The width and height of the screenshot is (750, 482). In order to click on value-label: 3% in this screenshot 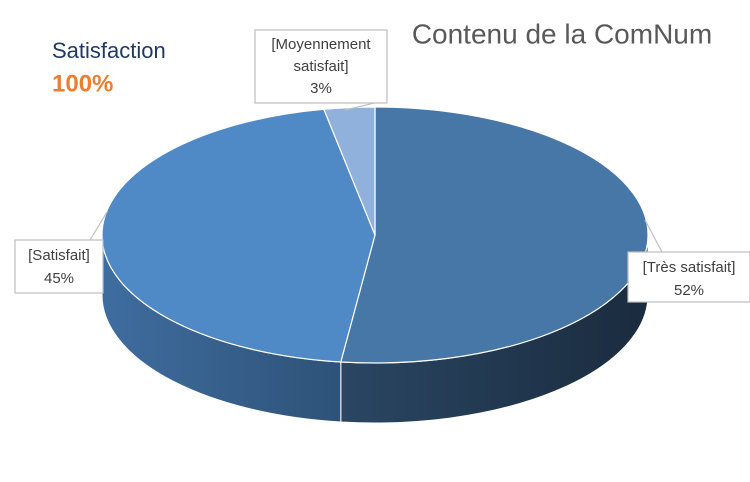, I will do `click(321, 88)`.